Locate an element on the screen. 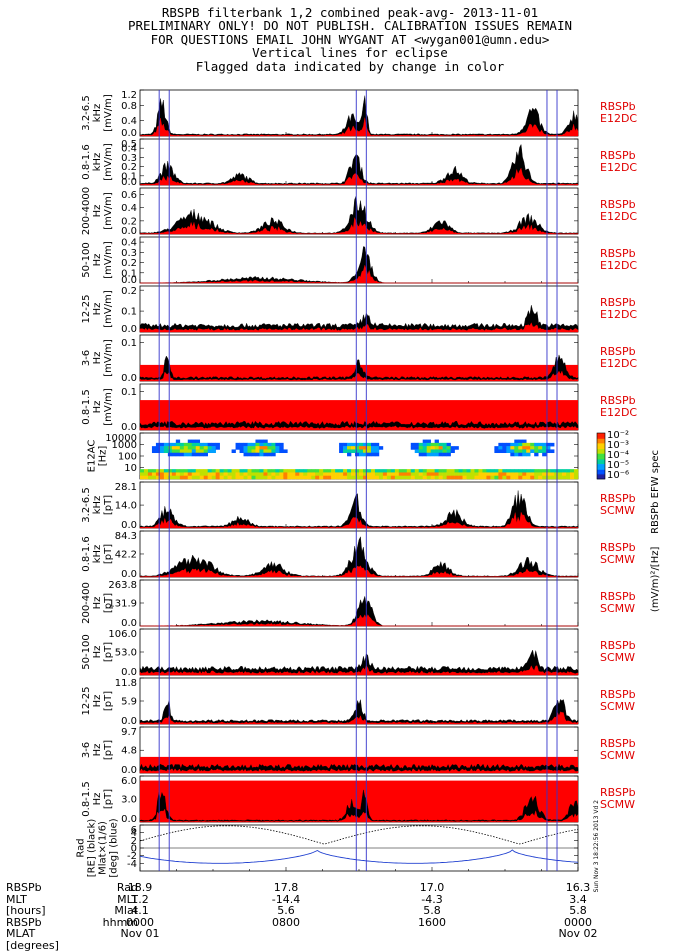 The image size is (700, 952). y-axis-label: [RE] (black) is located at coordinates (92, 848).